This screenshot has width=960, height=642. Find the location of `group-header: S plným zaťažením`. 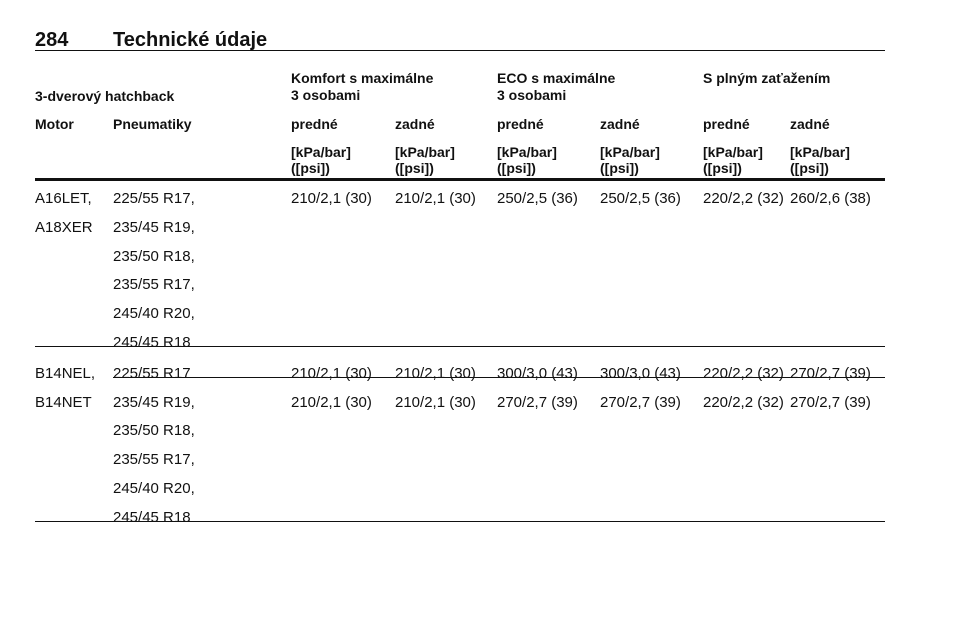

group-header: S plným zaťažením is located at coordinates (767, 78).